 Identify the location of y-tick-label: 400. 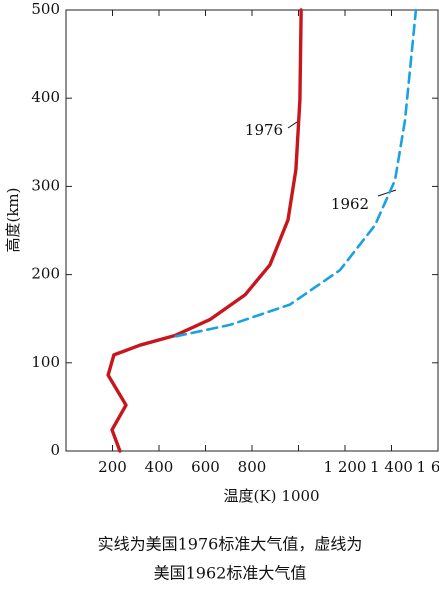
(45, 97).